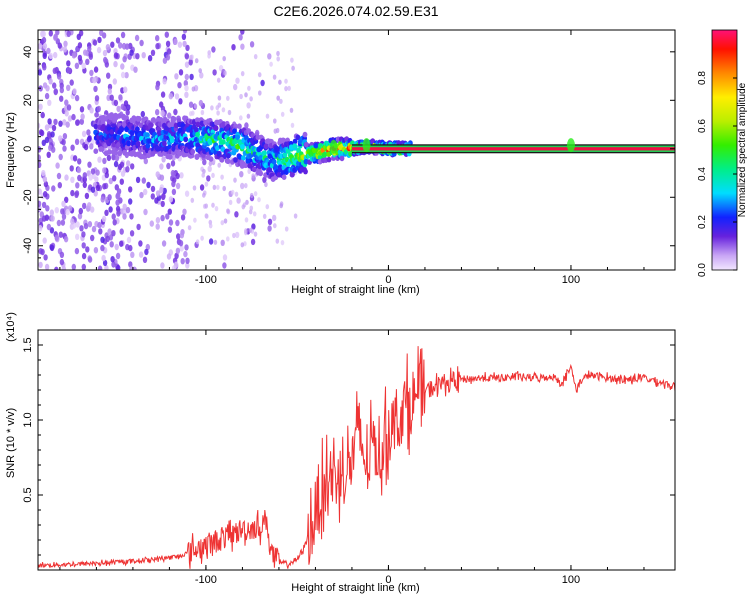  What do you see at coordinates (724, 150) in the screenshot?
I see `colorbar-gradient` at bounding box center [724, 150].